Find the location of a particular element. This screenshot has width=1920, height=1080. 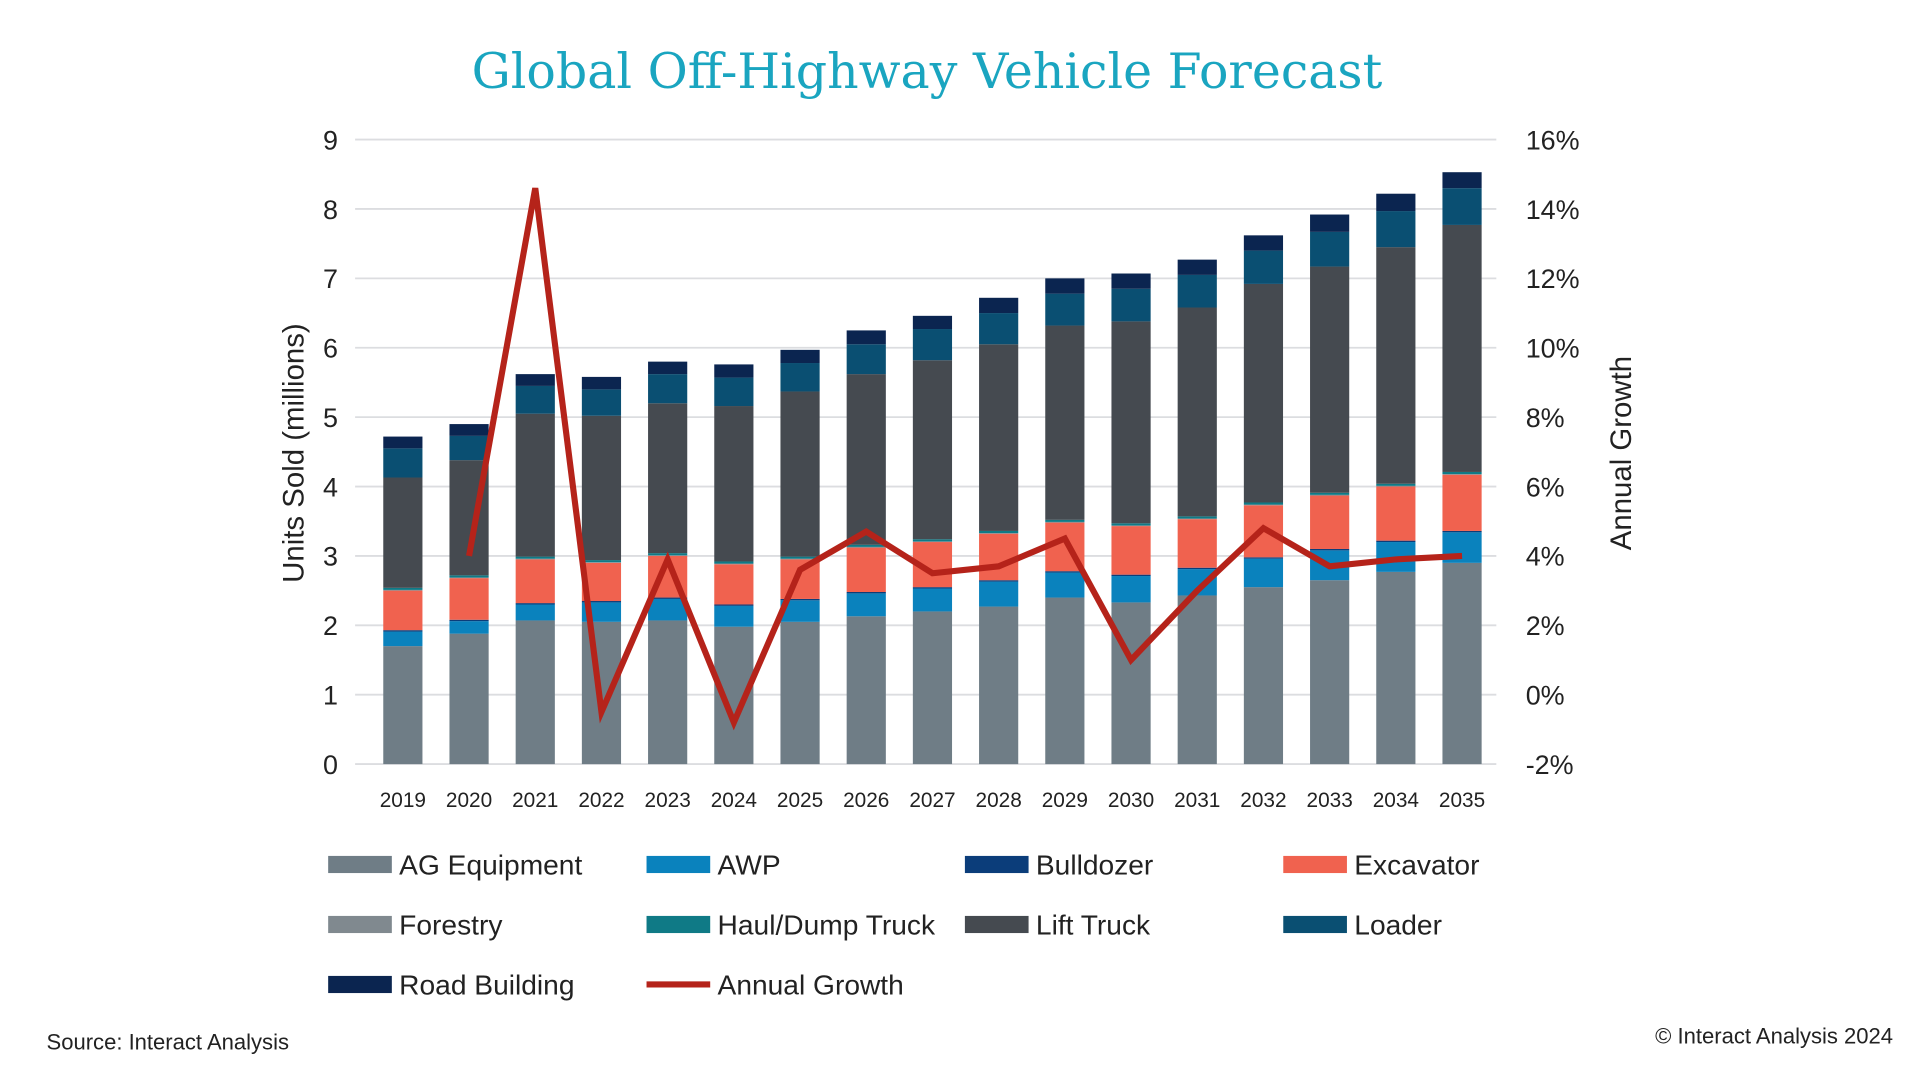

bar-stack-2029 is located at coordinates (1065, 521).